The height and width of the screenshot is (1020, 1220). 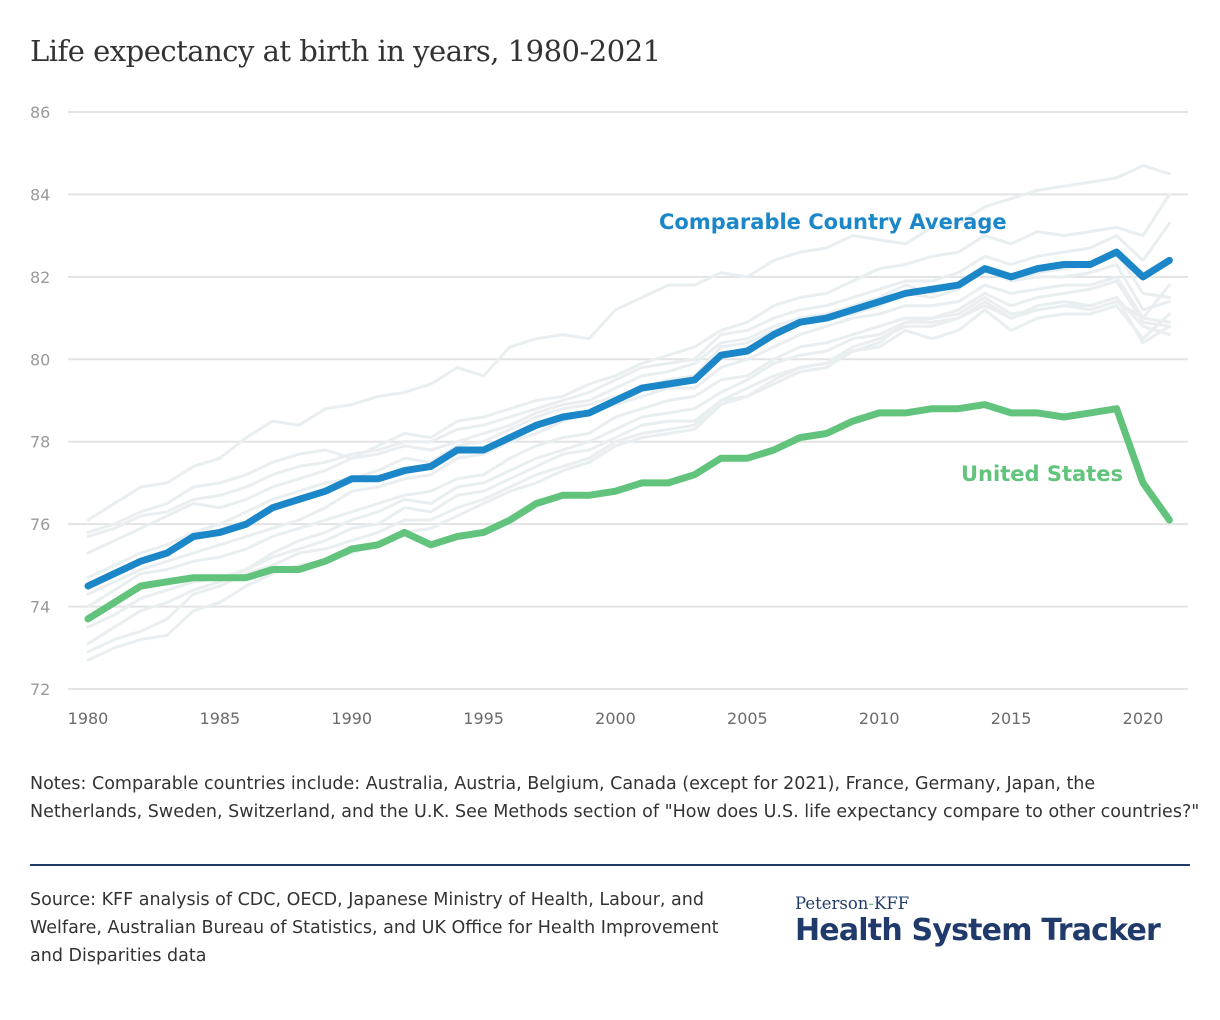 What do you see at coordinates (833, 222) in the screenshot?
I see `average-series-label: Comparable Country Average` at bounding box center [833, 222].